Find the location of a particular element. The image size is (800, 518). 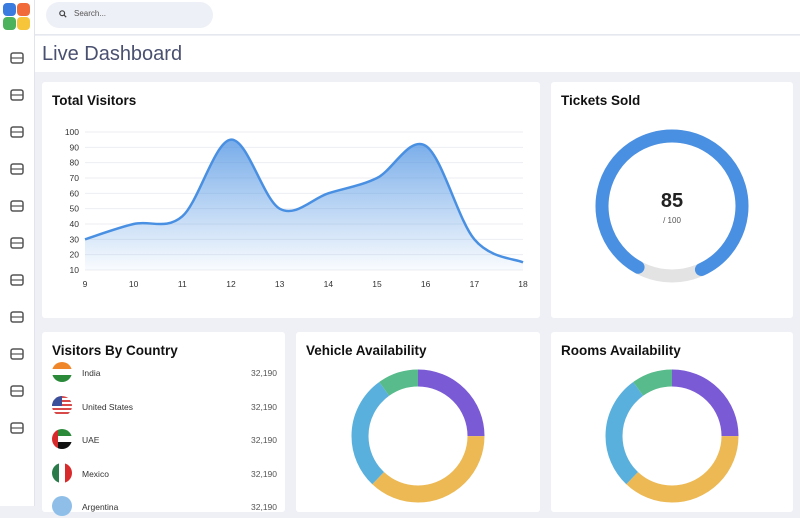

x-tick-label: 13 is located at coordinates (280, 284).